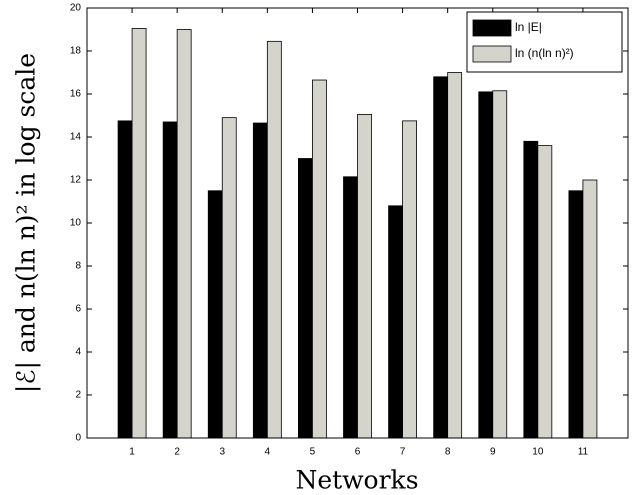 The width and height of the screenshot is (640, 495). I want to click on x-tick-label: 4, so click(268, 452).